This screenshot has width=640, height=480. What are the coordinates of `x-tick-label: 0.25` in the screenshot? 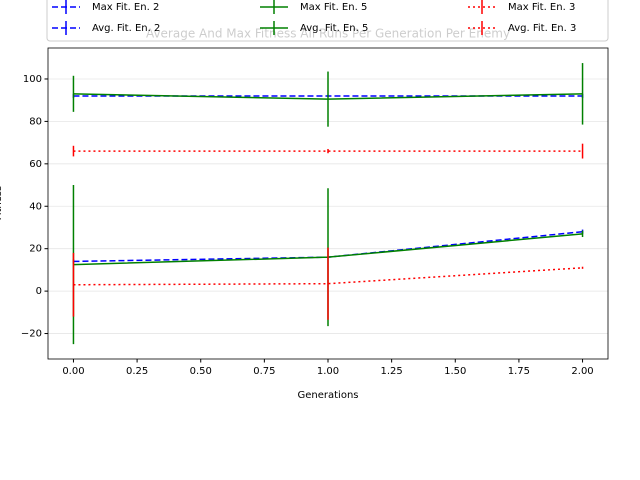 It's located at (137, 371).